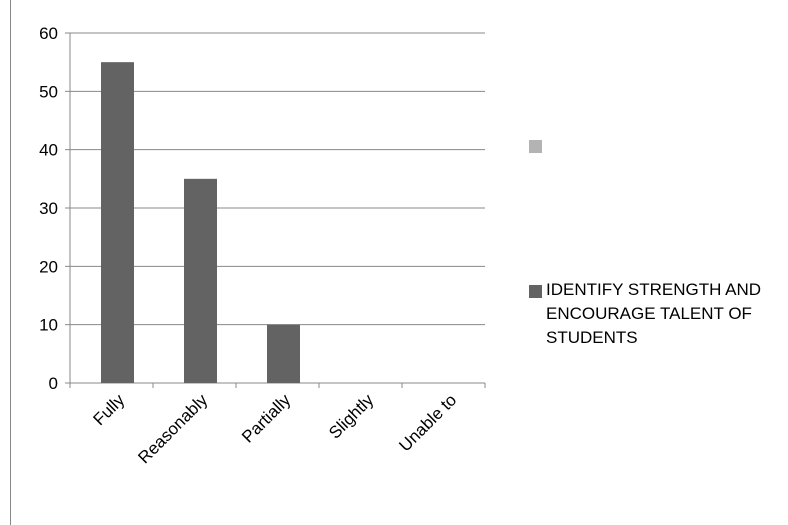 The image size is (788, 525). I want to click on legend-marker-unnamed, so click(535, 146).